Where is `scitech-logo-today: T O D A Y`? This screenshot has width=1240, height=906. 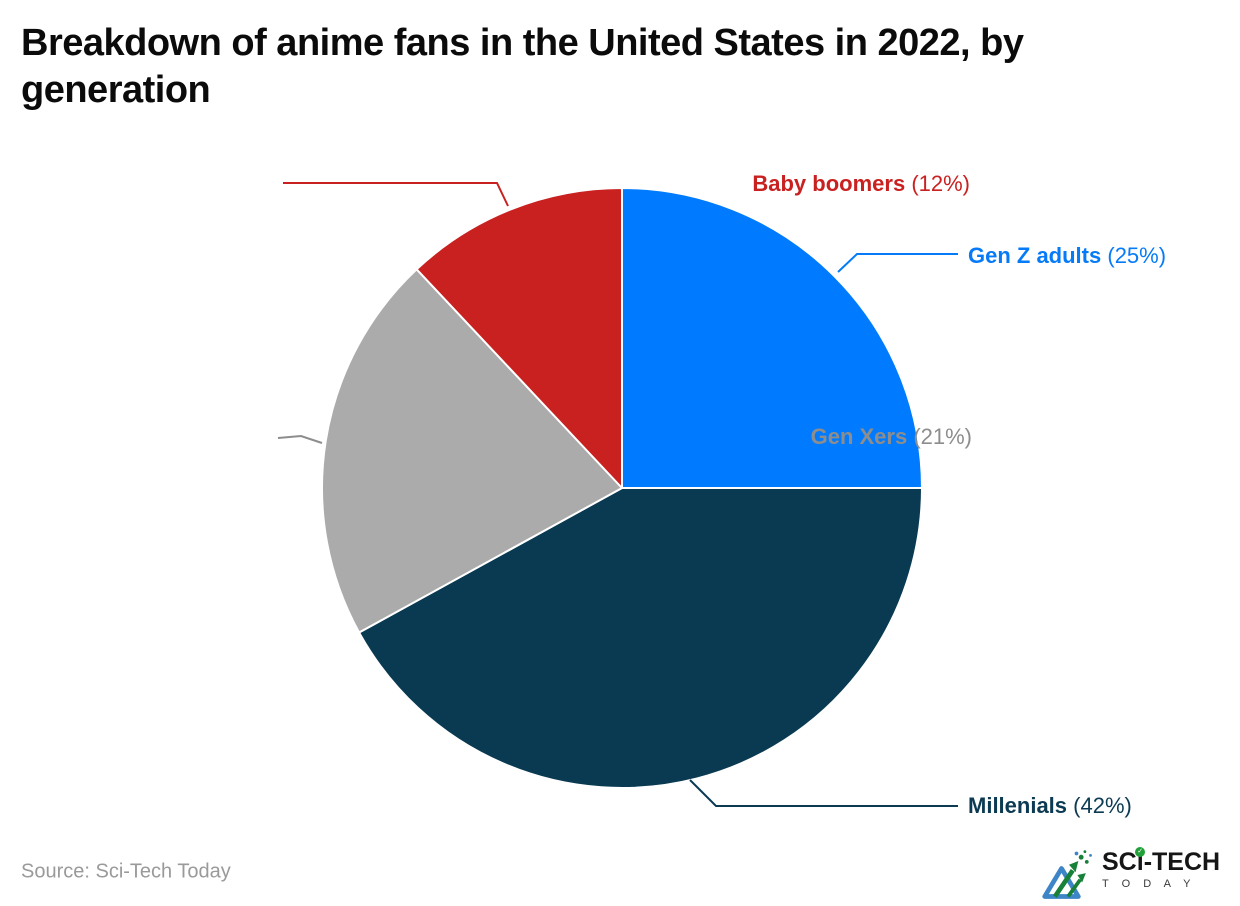 scitech-logo-today: T O D A Y is located at coordinates (1149, 884).